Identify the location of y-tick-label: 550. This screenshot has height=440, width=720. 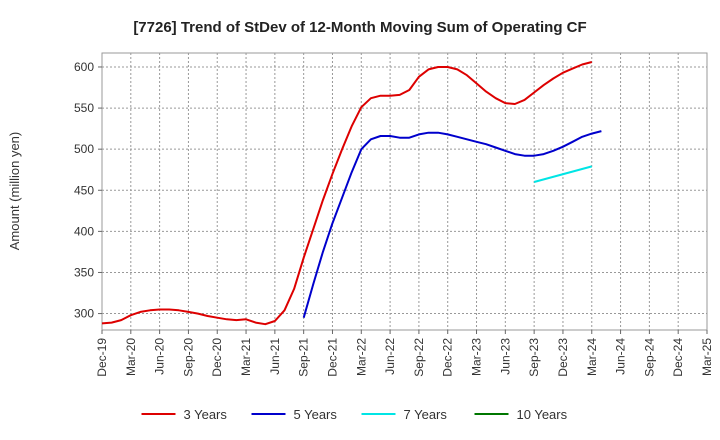
(84, 108).